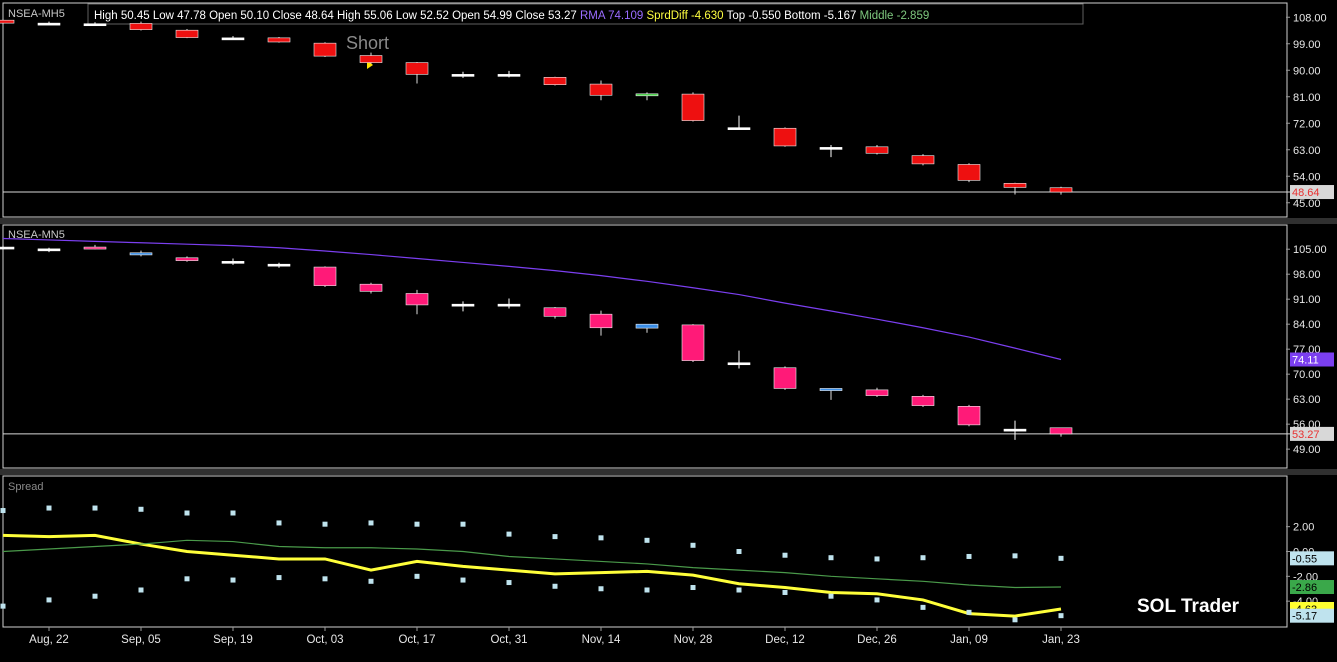 Image resolution: width=1337 pixels, height=662 pixels. Describe the element at coordinates (421, 16) in the screenshot. I see `info-item: Low 52.52` at that location.